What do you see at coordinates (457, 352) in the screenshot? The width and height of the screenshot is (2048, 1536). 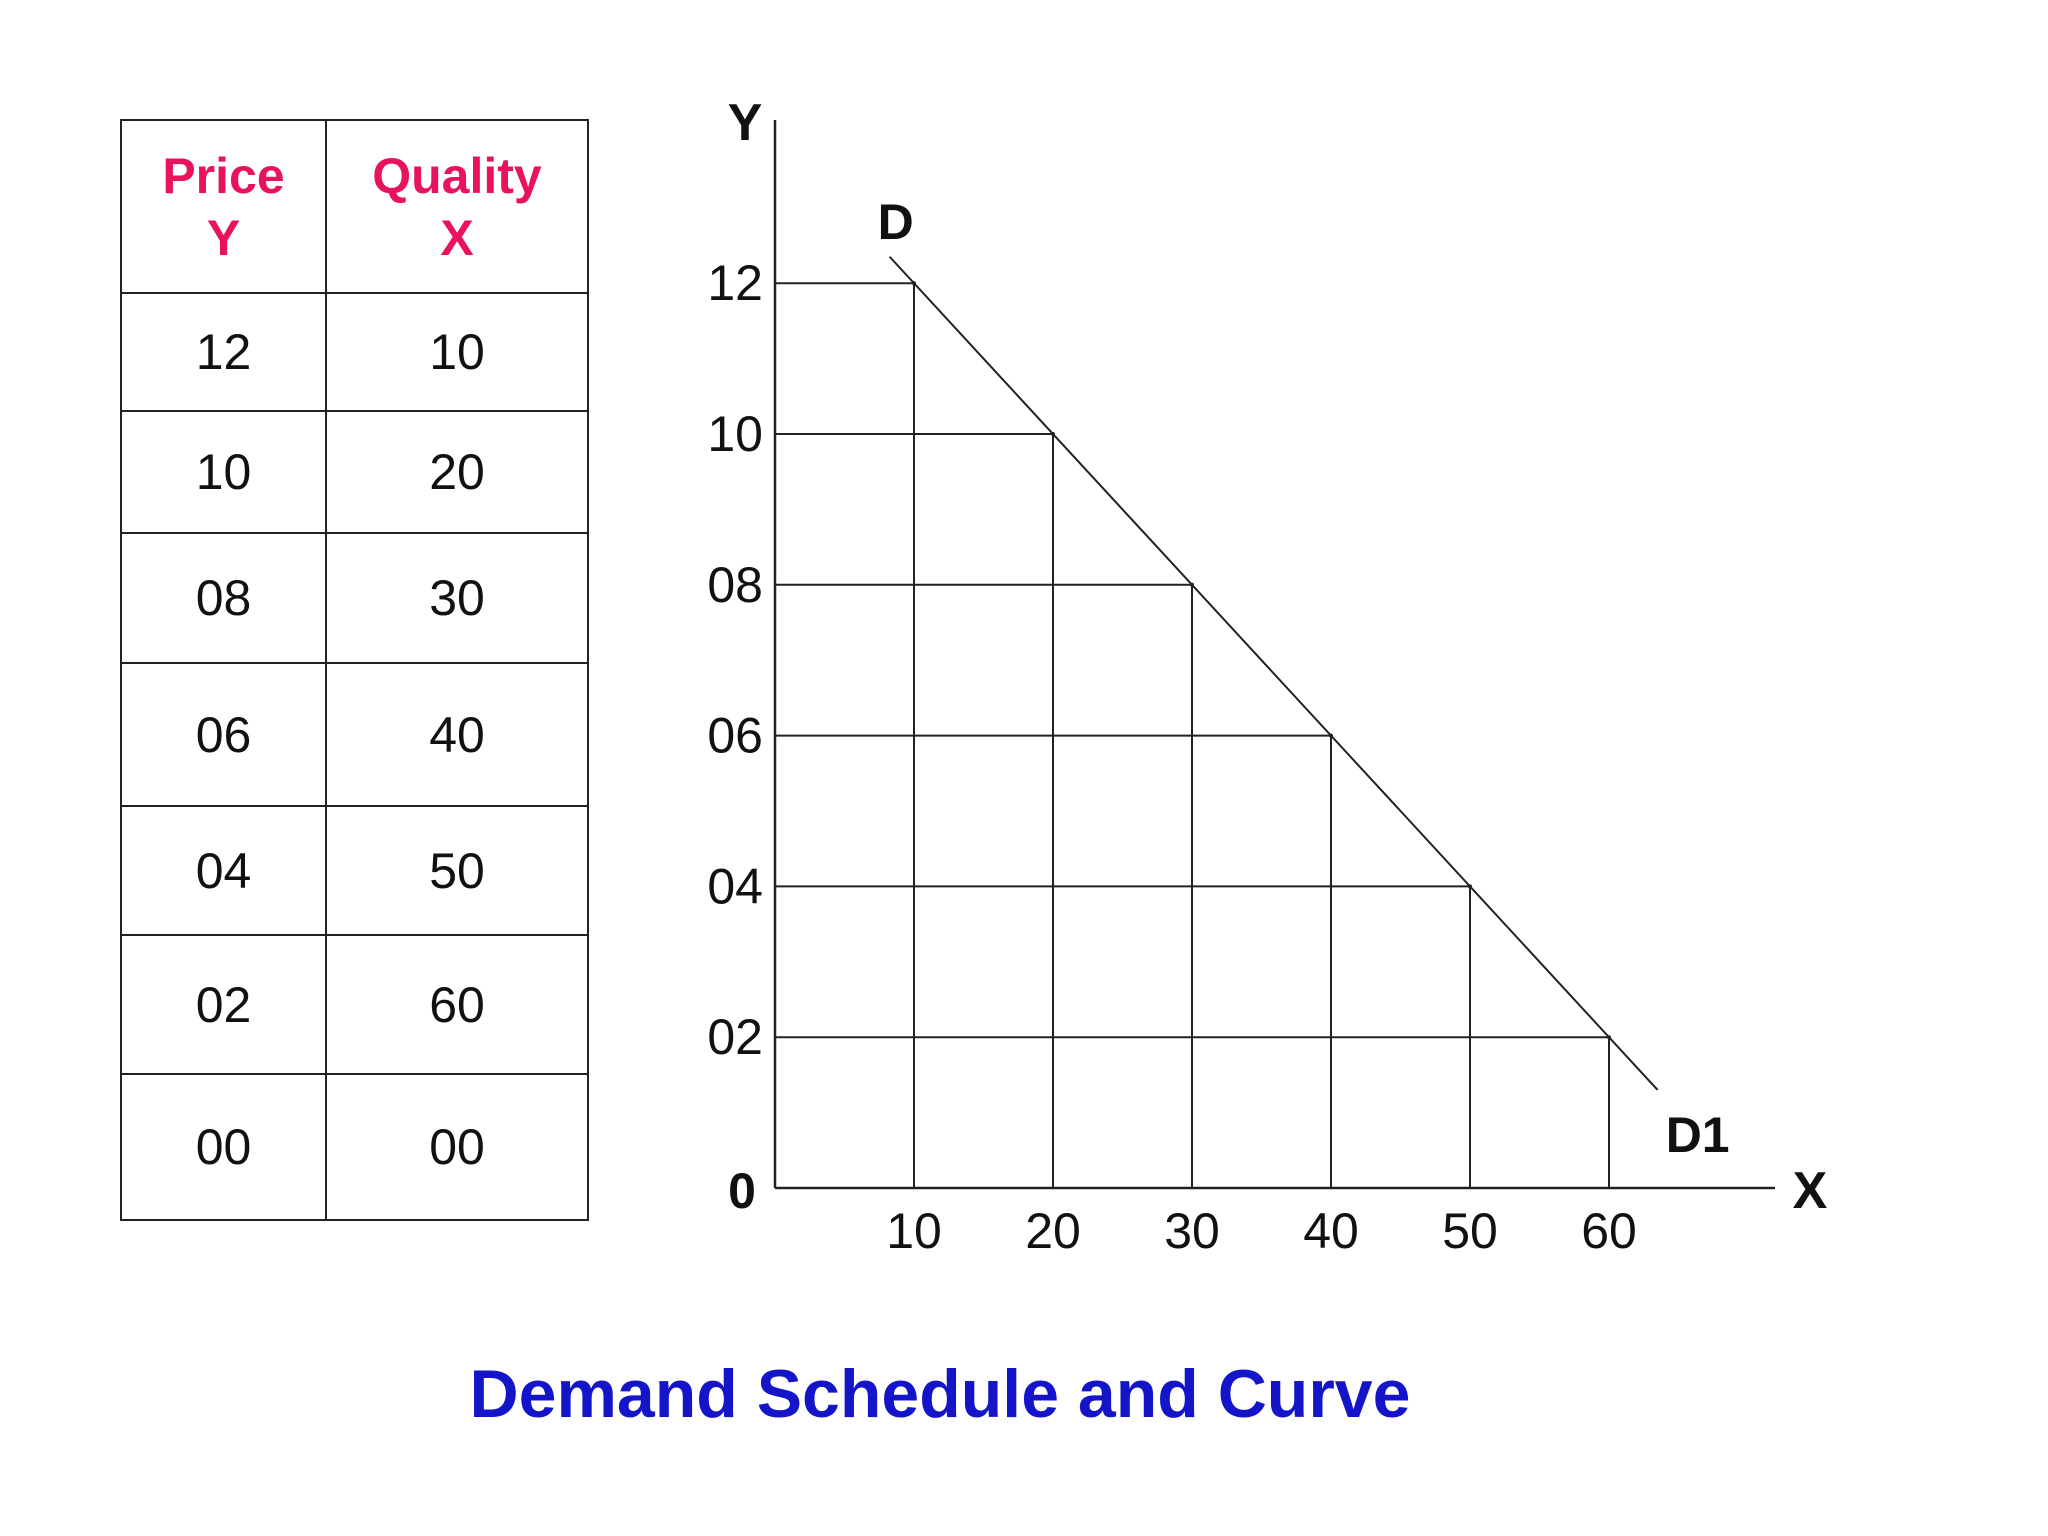 I see `quantity-cell: 10` at bounding box center [457, 352].